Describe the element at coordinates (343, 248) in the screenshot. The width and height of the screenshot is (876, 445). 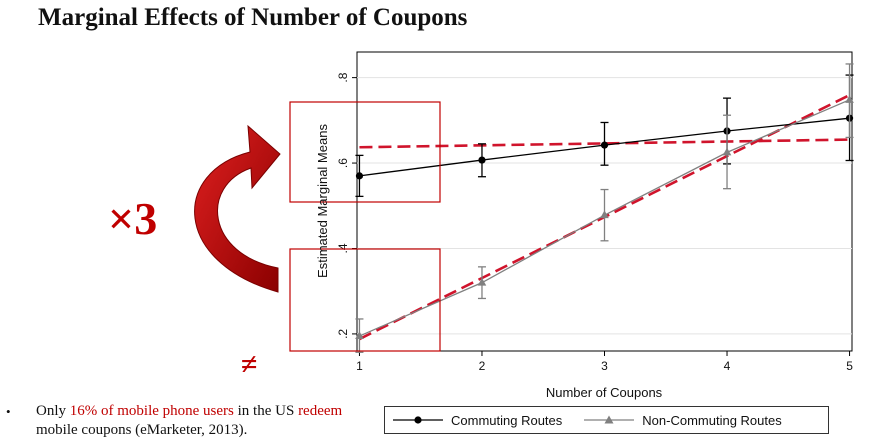
I see `y-tick-label: .4` at that location.